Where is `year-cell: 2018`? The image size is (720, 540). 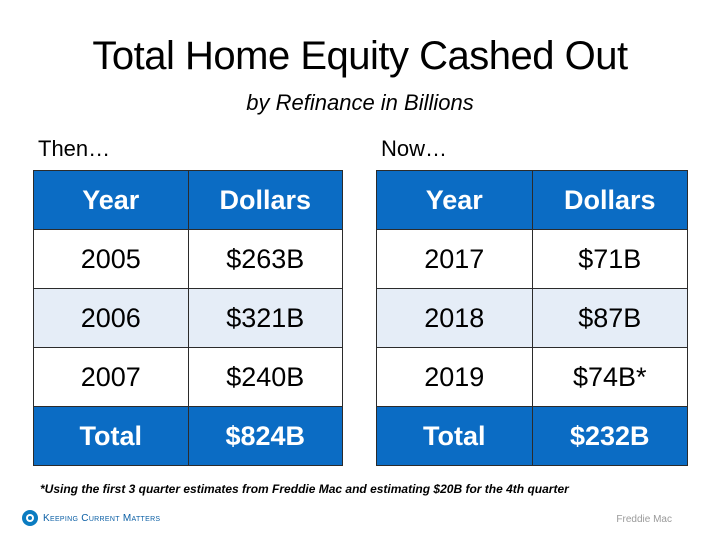
year-cell: 2018 is located at coordinates (454, 318).